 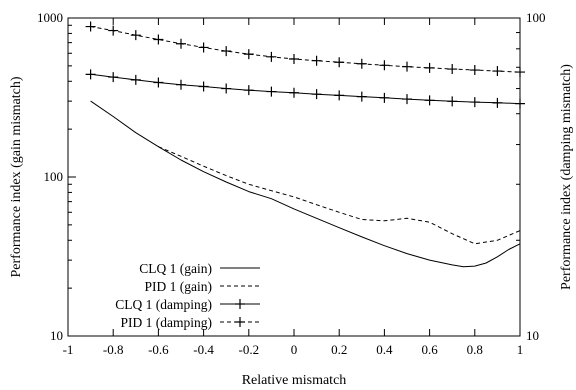 What do you see at coordinates (203, 349) in the screenshot?
I see `x-tick-label: -0.4` at bounding box center [203, 349].